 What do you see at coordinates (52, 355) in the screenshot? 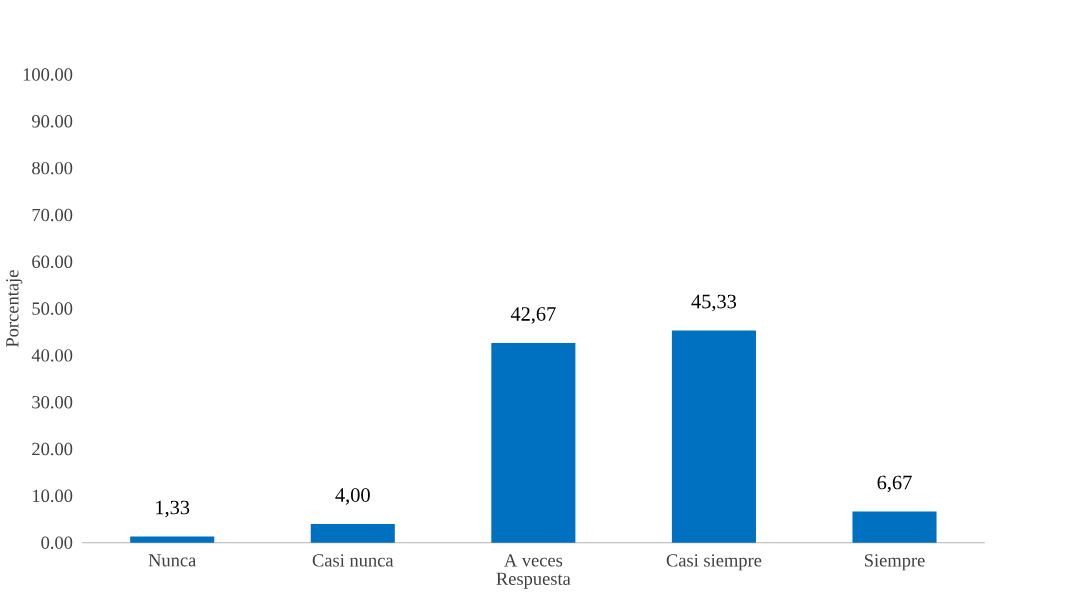
I see `y-tick-label: 40.00` at bounding box center [52, 355].